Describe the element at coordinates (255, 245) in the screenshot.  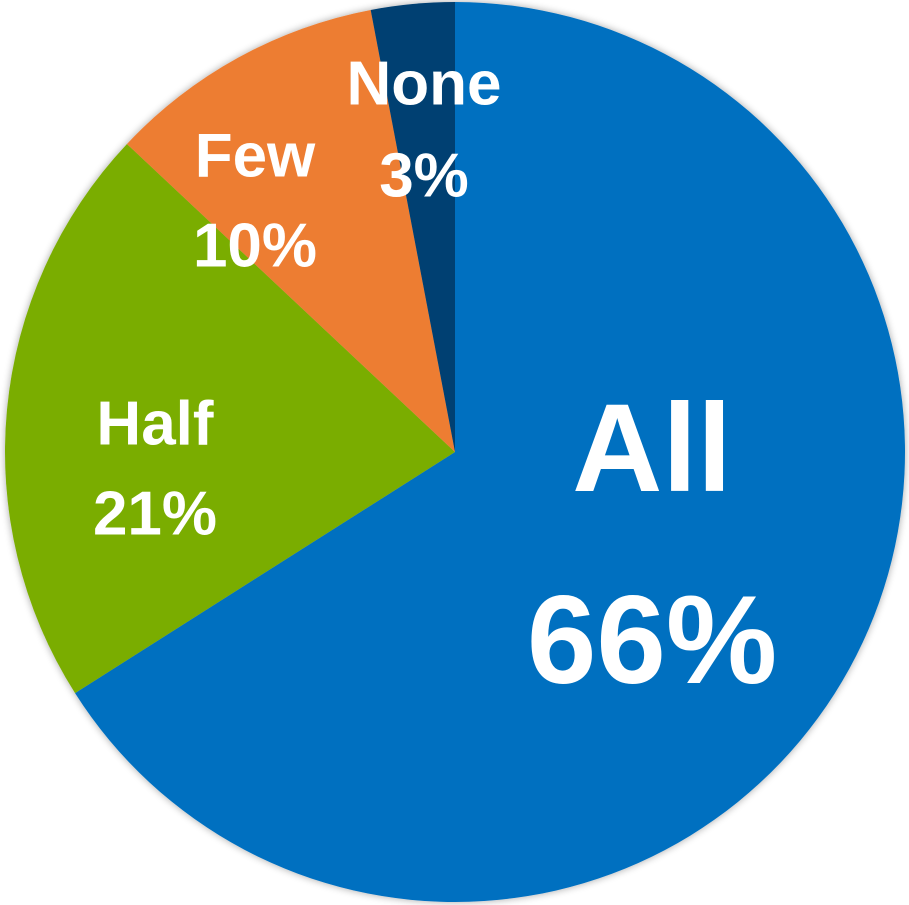
I see `slice-percent: 10%` at that location.